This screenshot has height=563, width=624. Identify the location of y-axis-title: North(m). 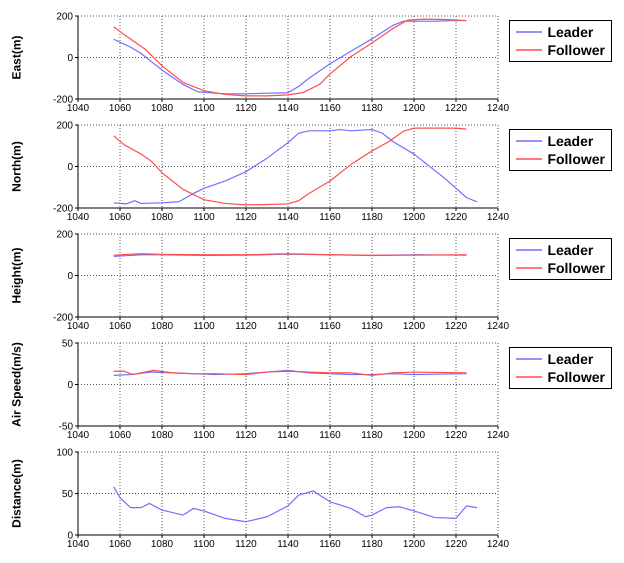
(16, 166).